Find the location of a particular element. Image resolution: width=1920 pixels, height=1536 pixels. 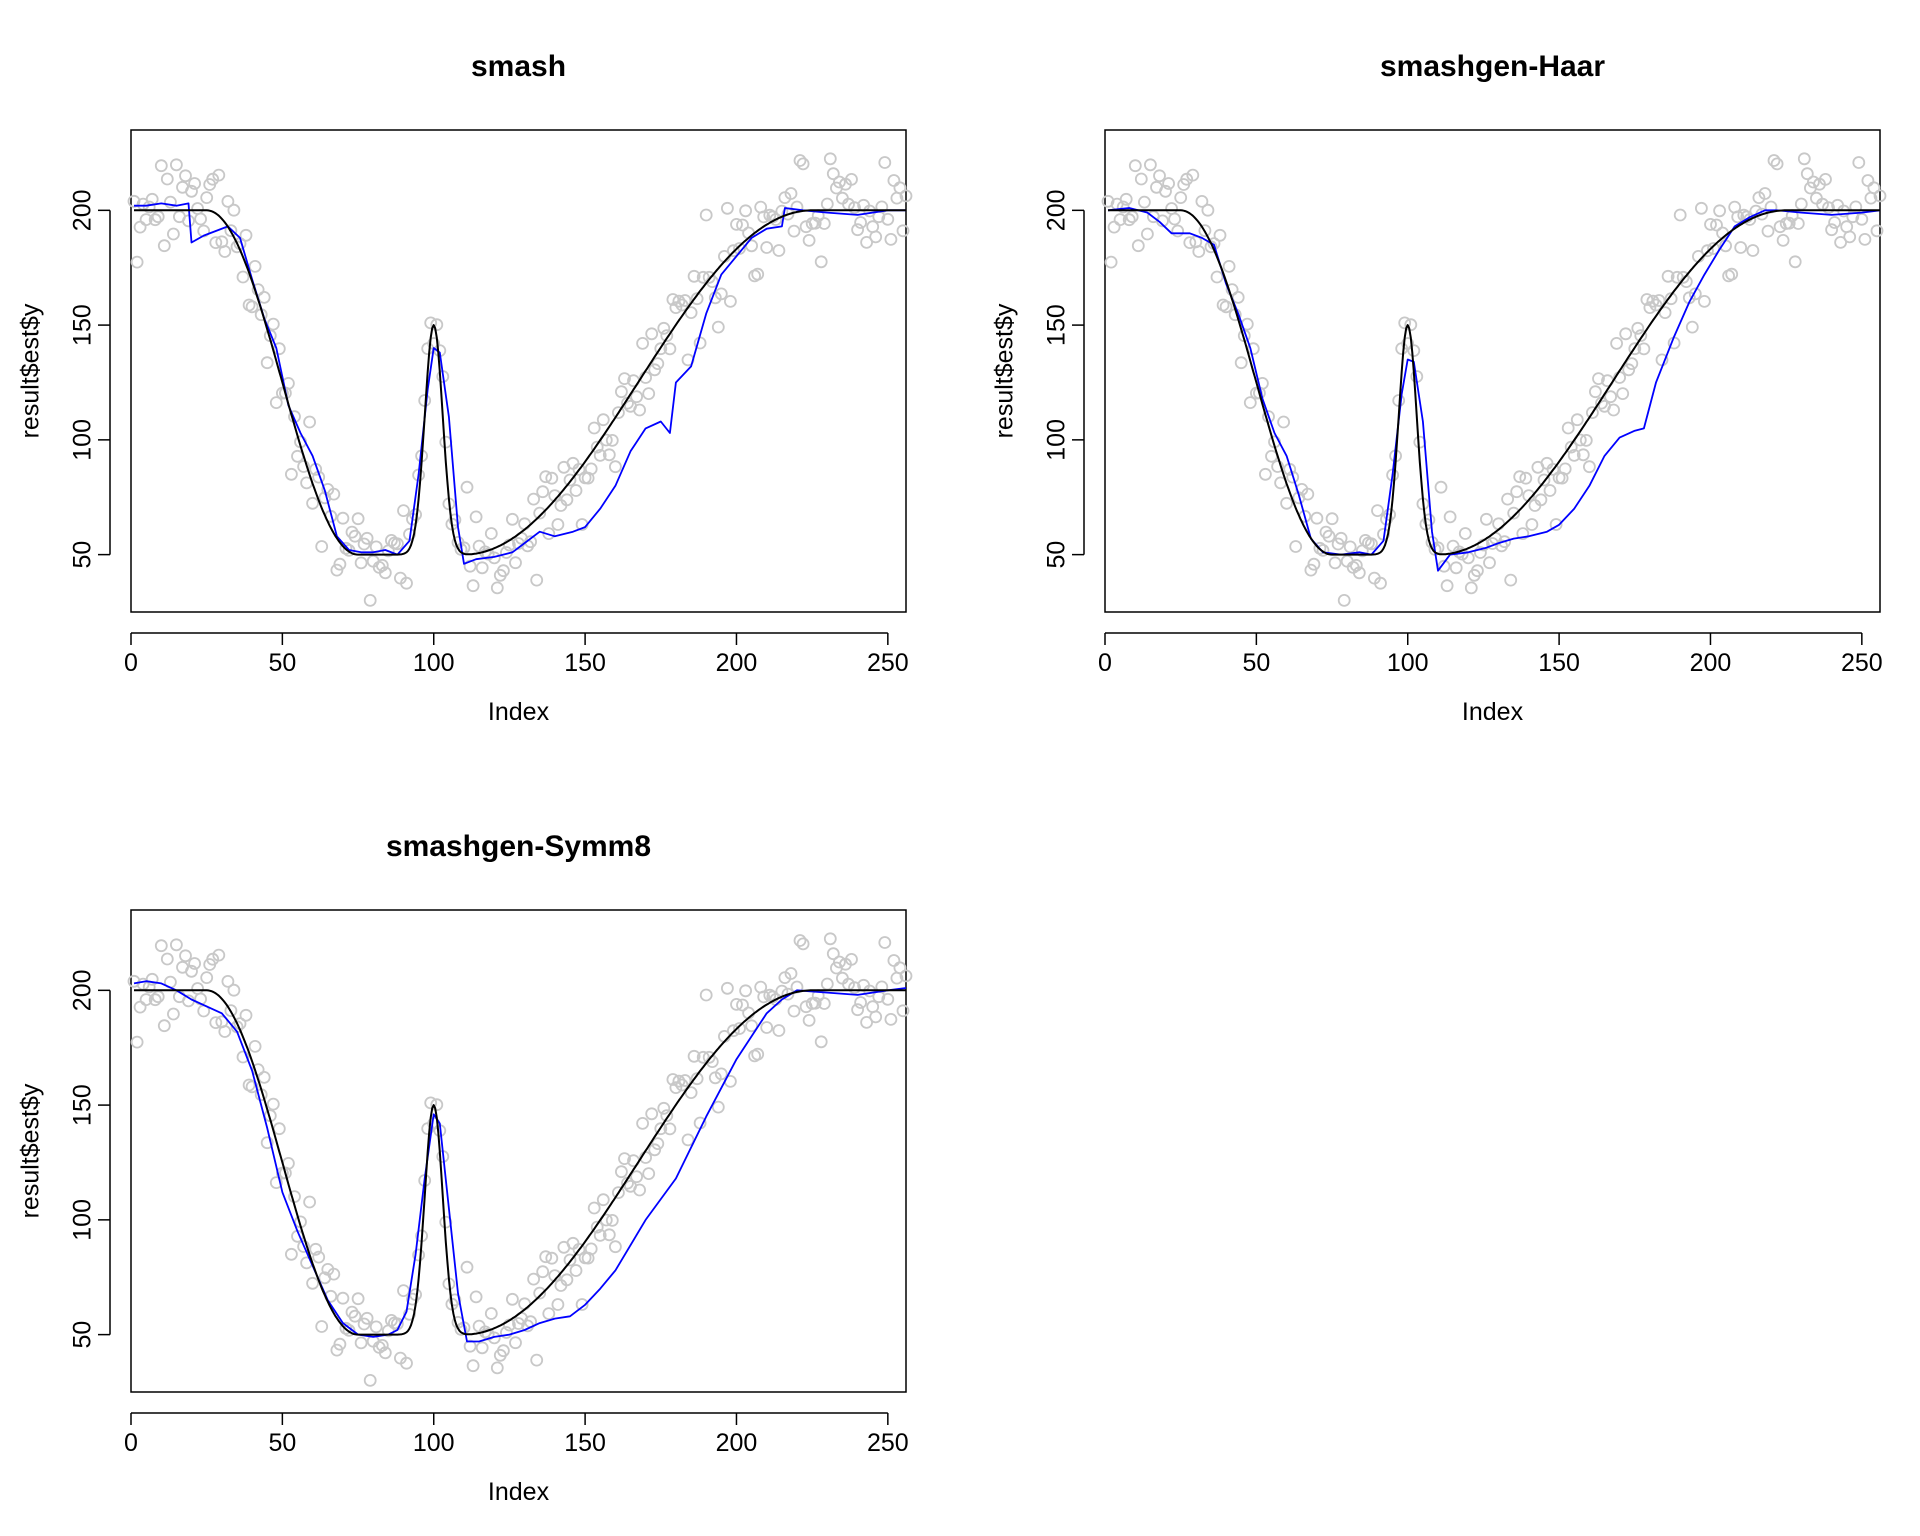

y-axis-label: result$est$y is located at coordinates (31, 370).